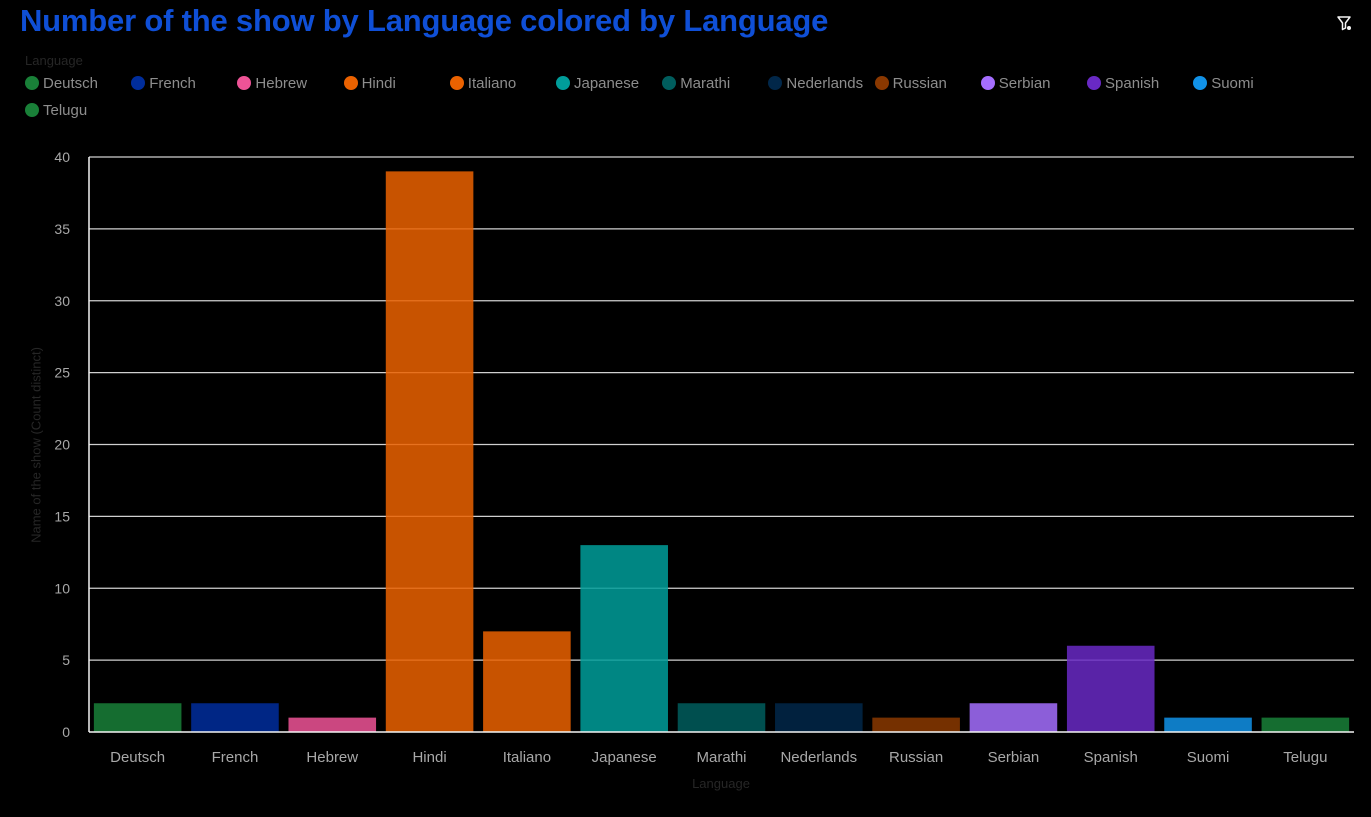 The image size is (1371, 817). I want to click on x-tick-label: Hindi, so click(429, 757).